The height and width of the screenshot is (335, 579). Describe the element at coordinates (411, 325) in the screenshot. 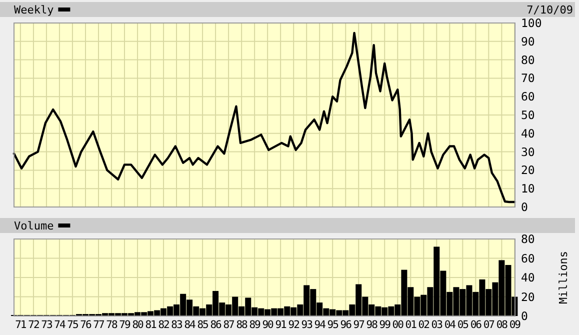

I see `x-tick-label: 01` at that location.